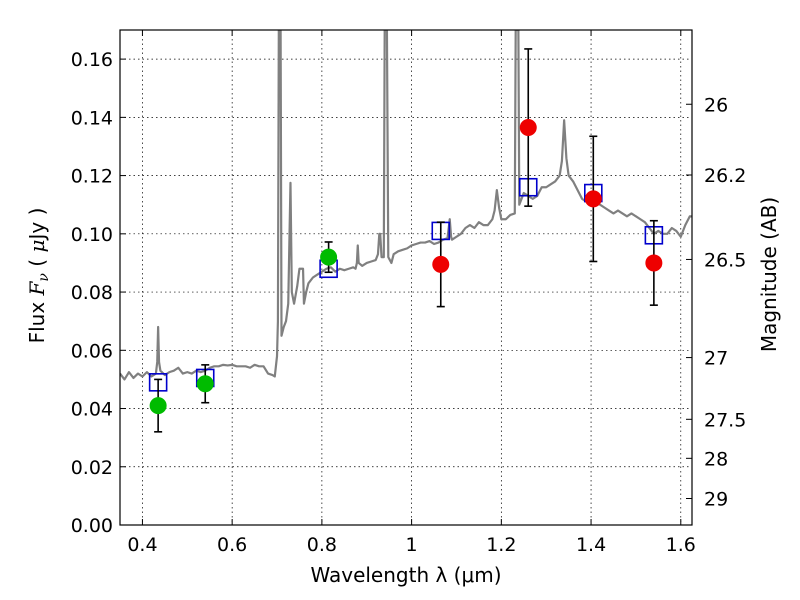 This screenshot has height=600, width=800. What do you see at coordinates (92, 293) in the screenshot?
I see `y-tick-label: 0.08` at bounding box center [92, 293].